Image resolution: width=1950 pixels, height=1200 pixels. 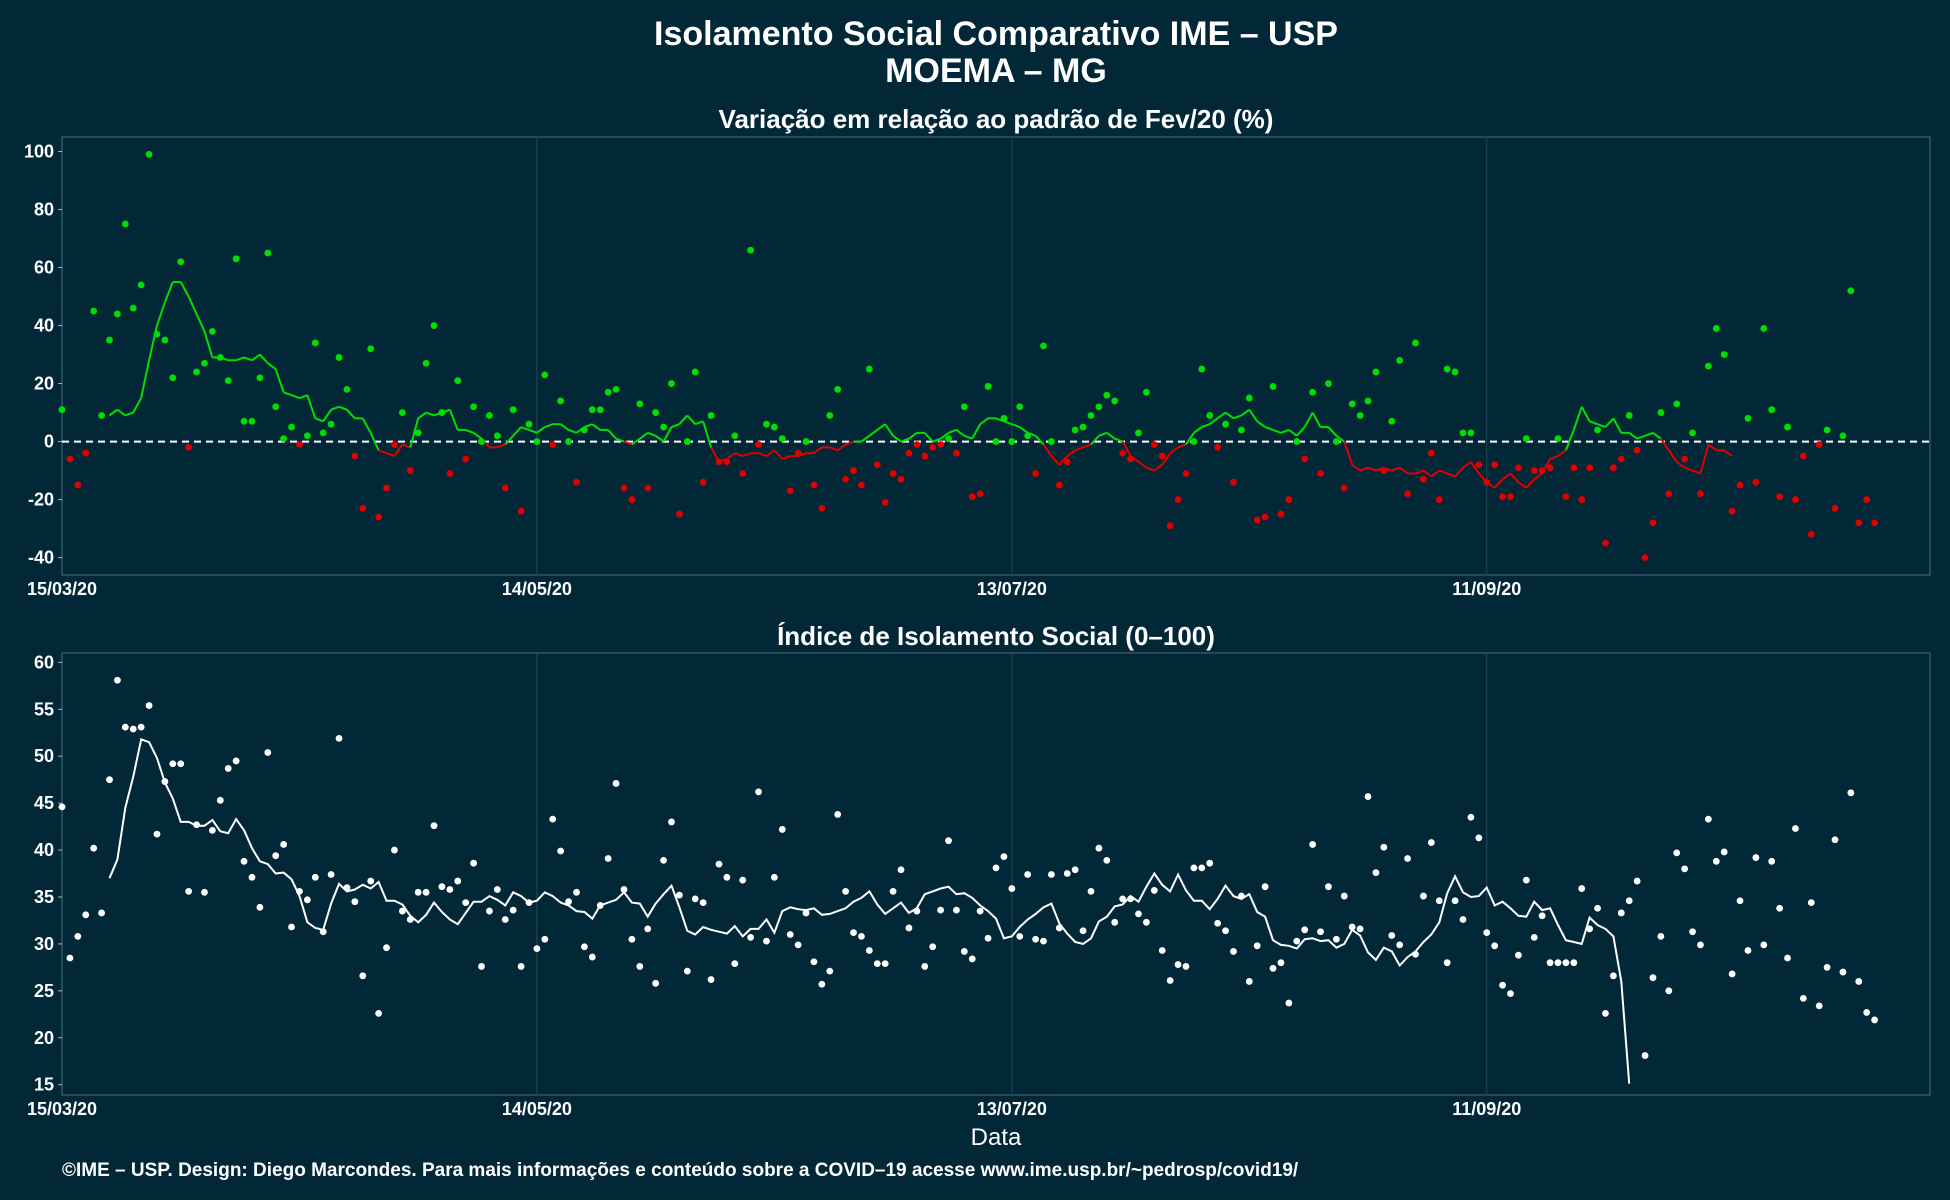 What do you see at coordinates (996, 34) in the screenshot?
I see `figure-title: Isolamento Social Comparativo IME – USP` at bounding box center [996, 34].